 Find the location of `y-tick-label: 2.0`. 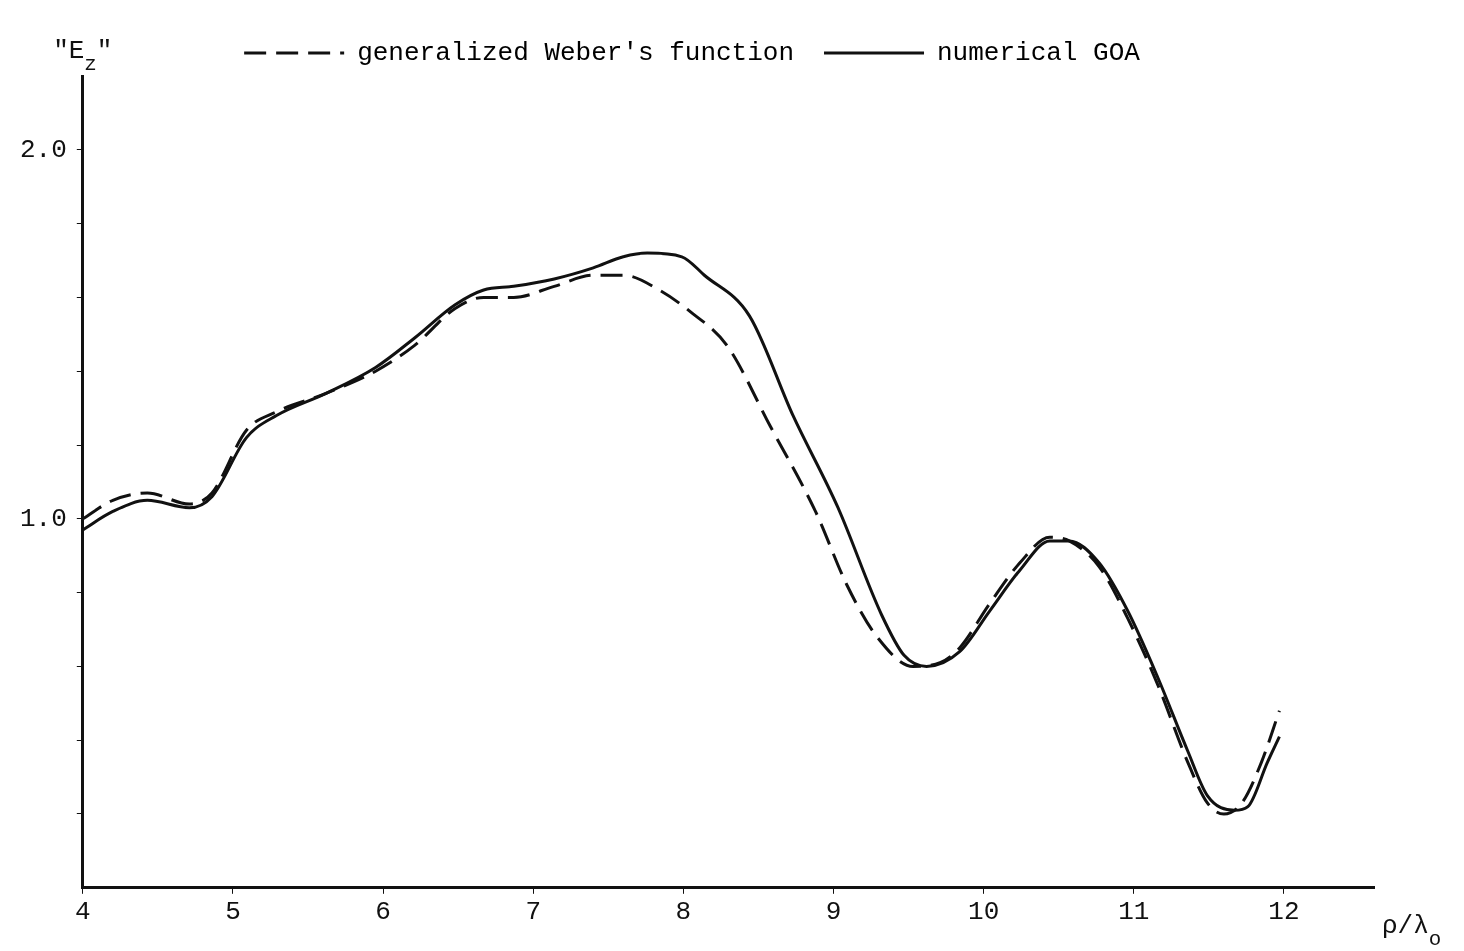

y-tick-label: 2.0 is located at coordinates (43, 149).